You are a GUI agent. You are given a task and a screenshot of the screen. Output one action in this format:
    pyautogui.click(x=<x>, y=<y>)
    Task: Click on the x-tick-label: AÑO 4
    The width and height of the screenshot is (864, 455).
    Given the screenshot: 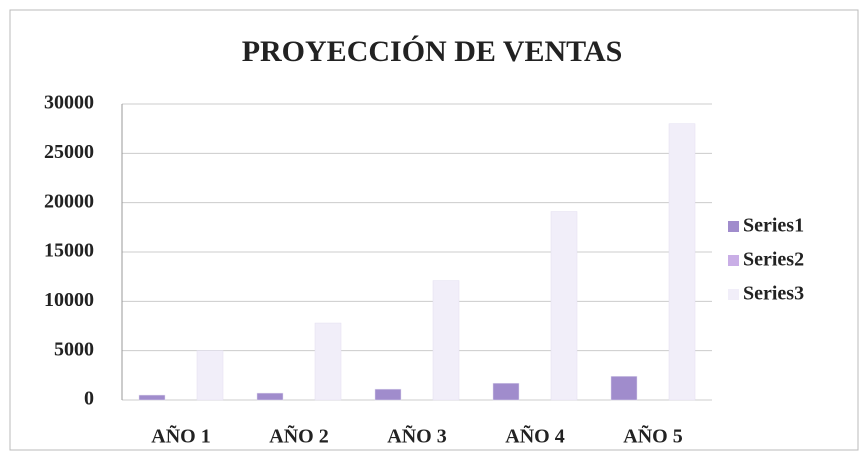 What is the action you would take?
    pyautogui.click(x=534, y=436)
    